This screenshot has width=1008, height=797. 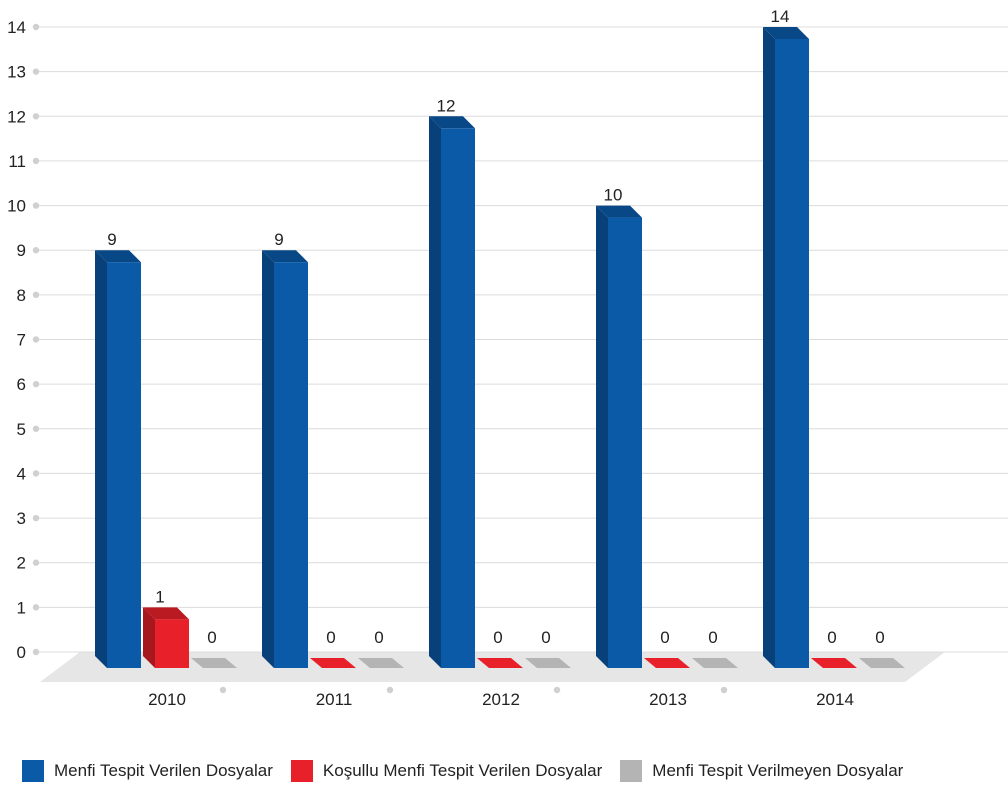 I want to click on x-axis: 2010 2011 2012 2013 2014, so click(x=501, y=697).